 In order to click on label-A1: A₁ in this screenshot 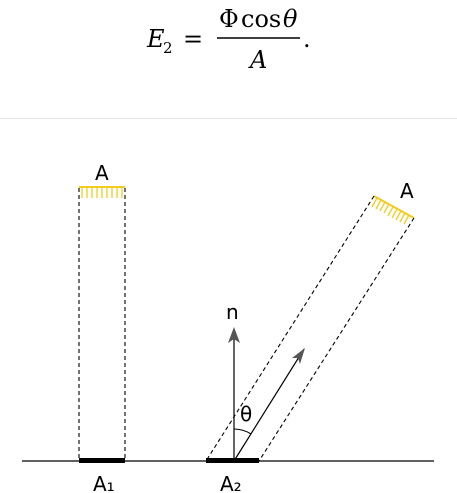, I will do `click(104, 482)`.